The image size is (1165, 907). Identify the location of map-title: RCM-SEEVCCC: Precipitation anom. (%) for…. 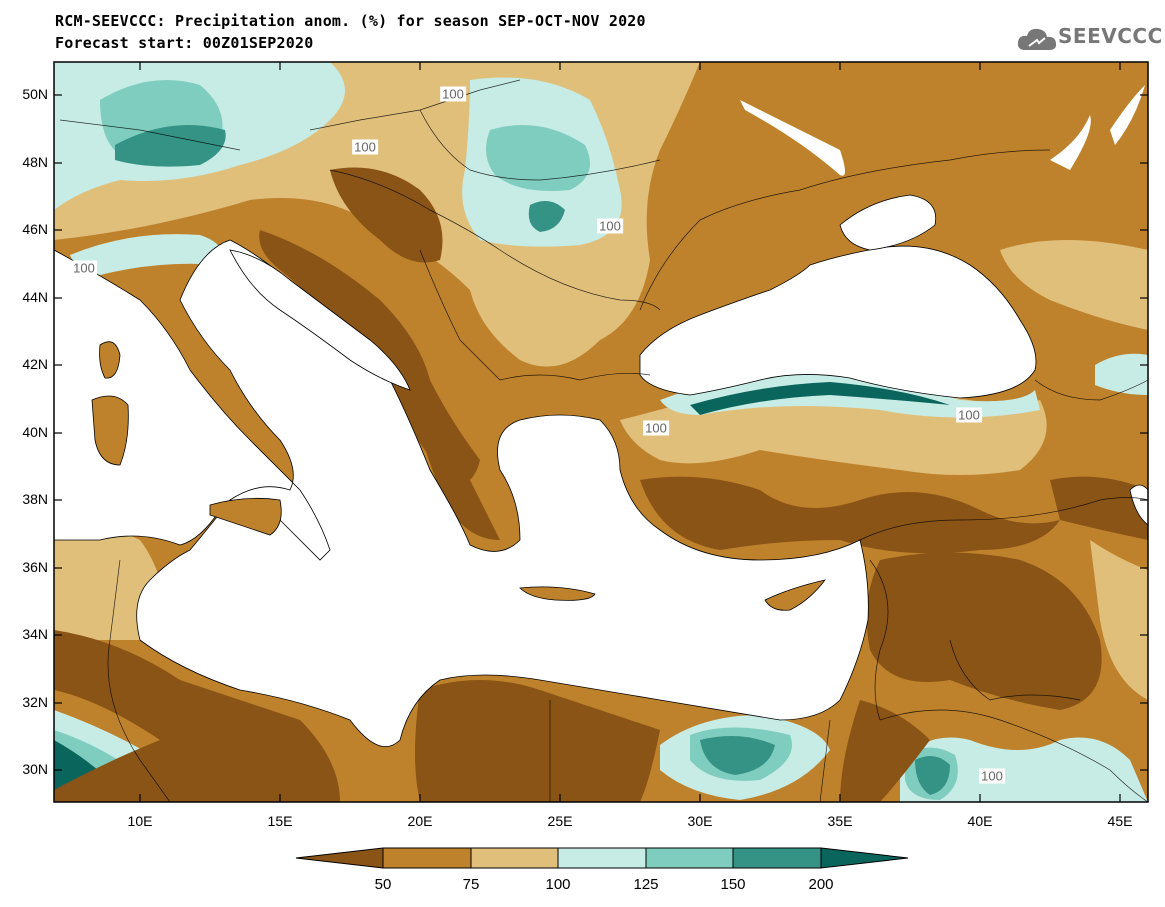
(350, 21).